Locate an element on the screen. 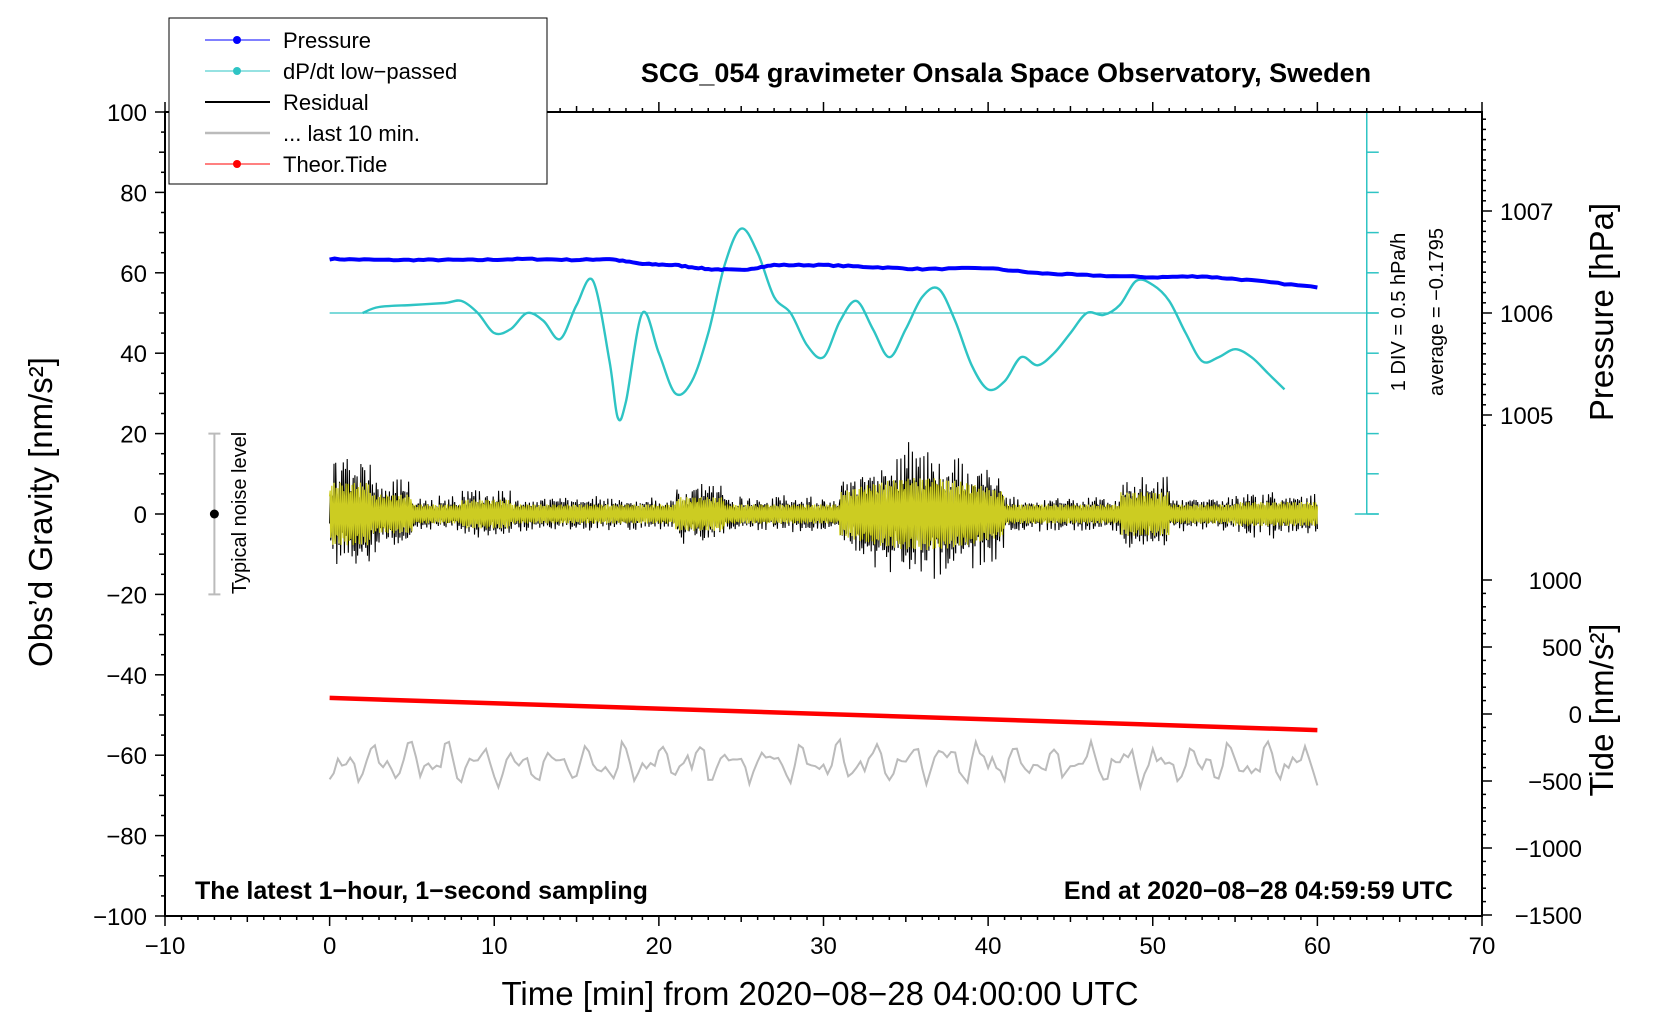 The image size is (1660, 1020). div-scale-label: 1 DIV = 0.5 hPa/h is located at coordinates (1399, 312).